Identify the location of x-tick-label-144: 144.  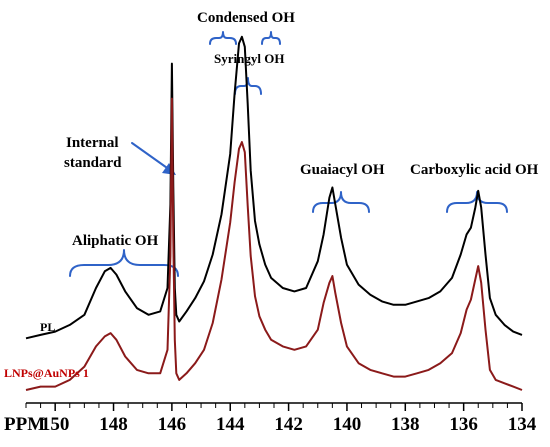
(230, 424).